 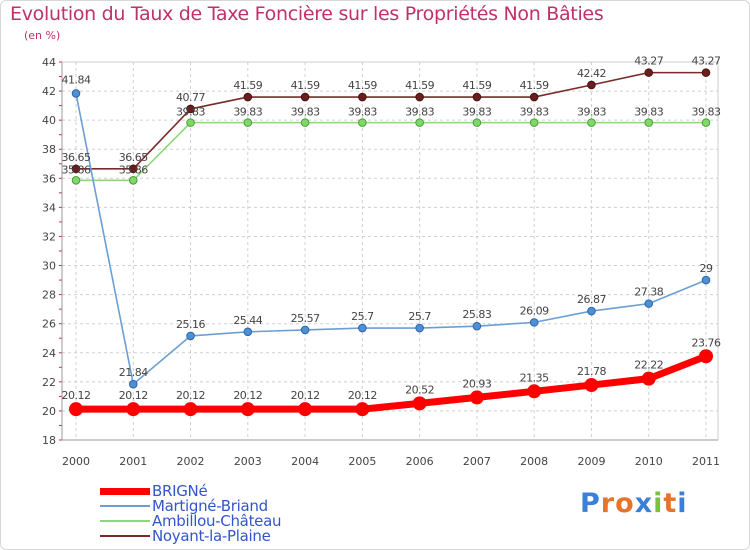 What do you see at coordinates (476, 383) in the screenshot?
I see `data-label-brign-: 20.93` at bounding box center [476, 383].